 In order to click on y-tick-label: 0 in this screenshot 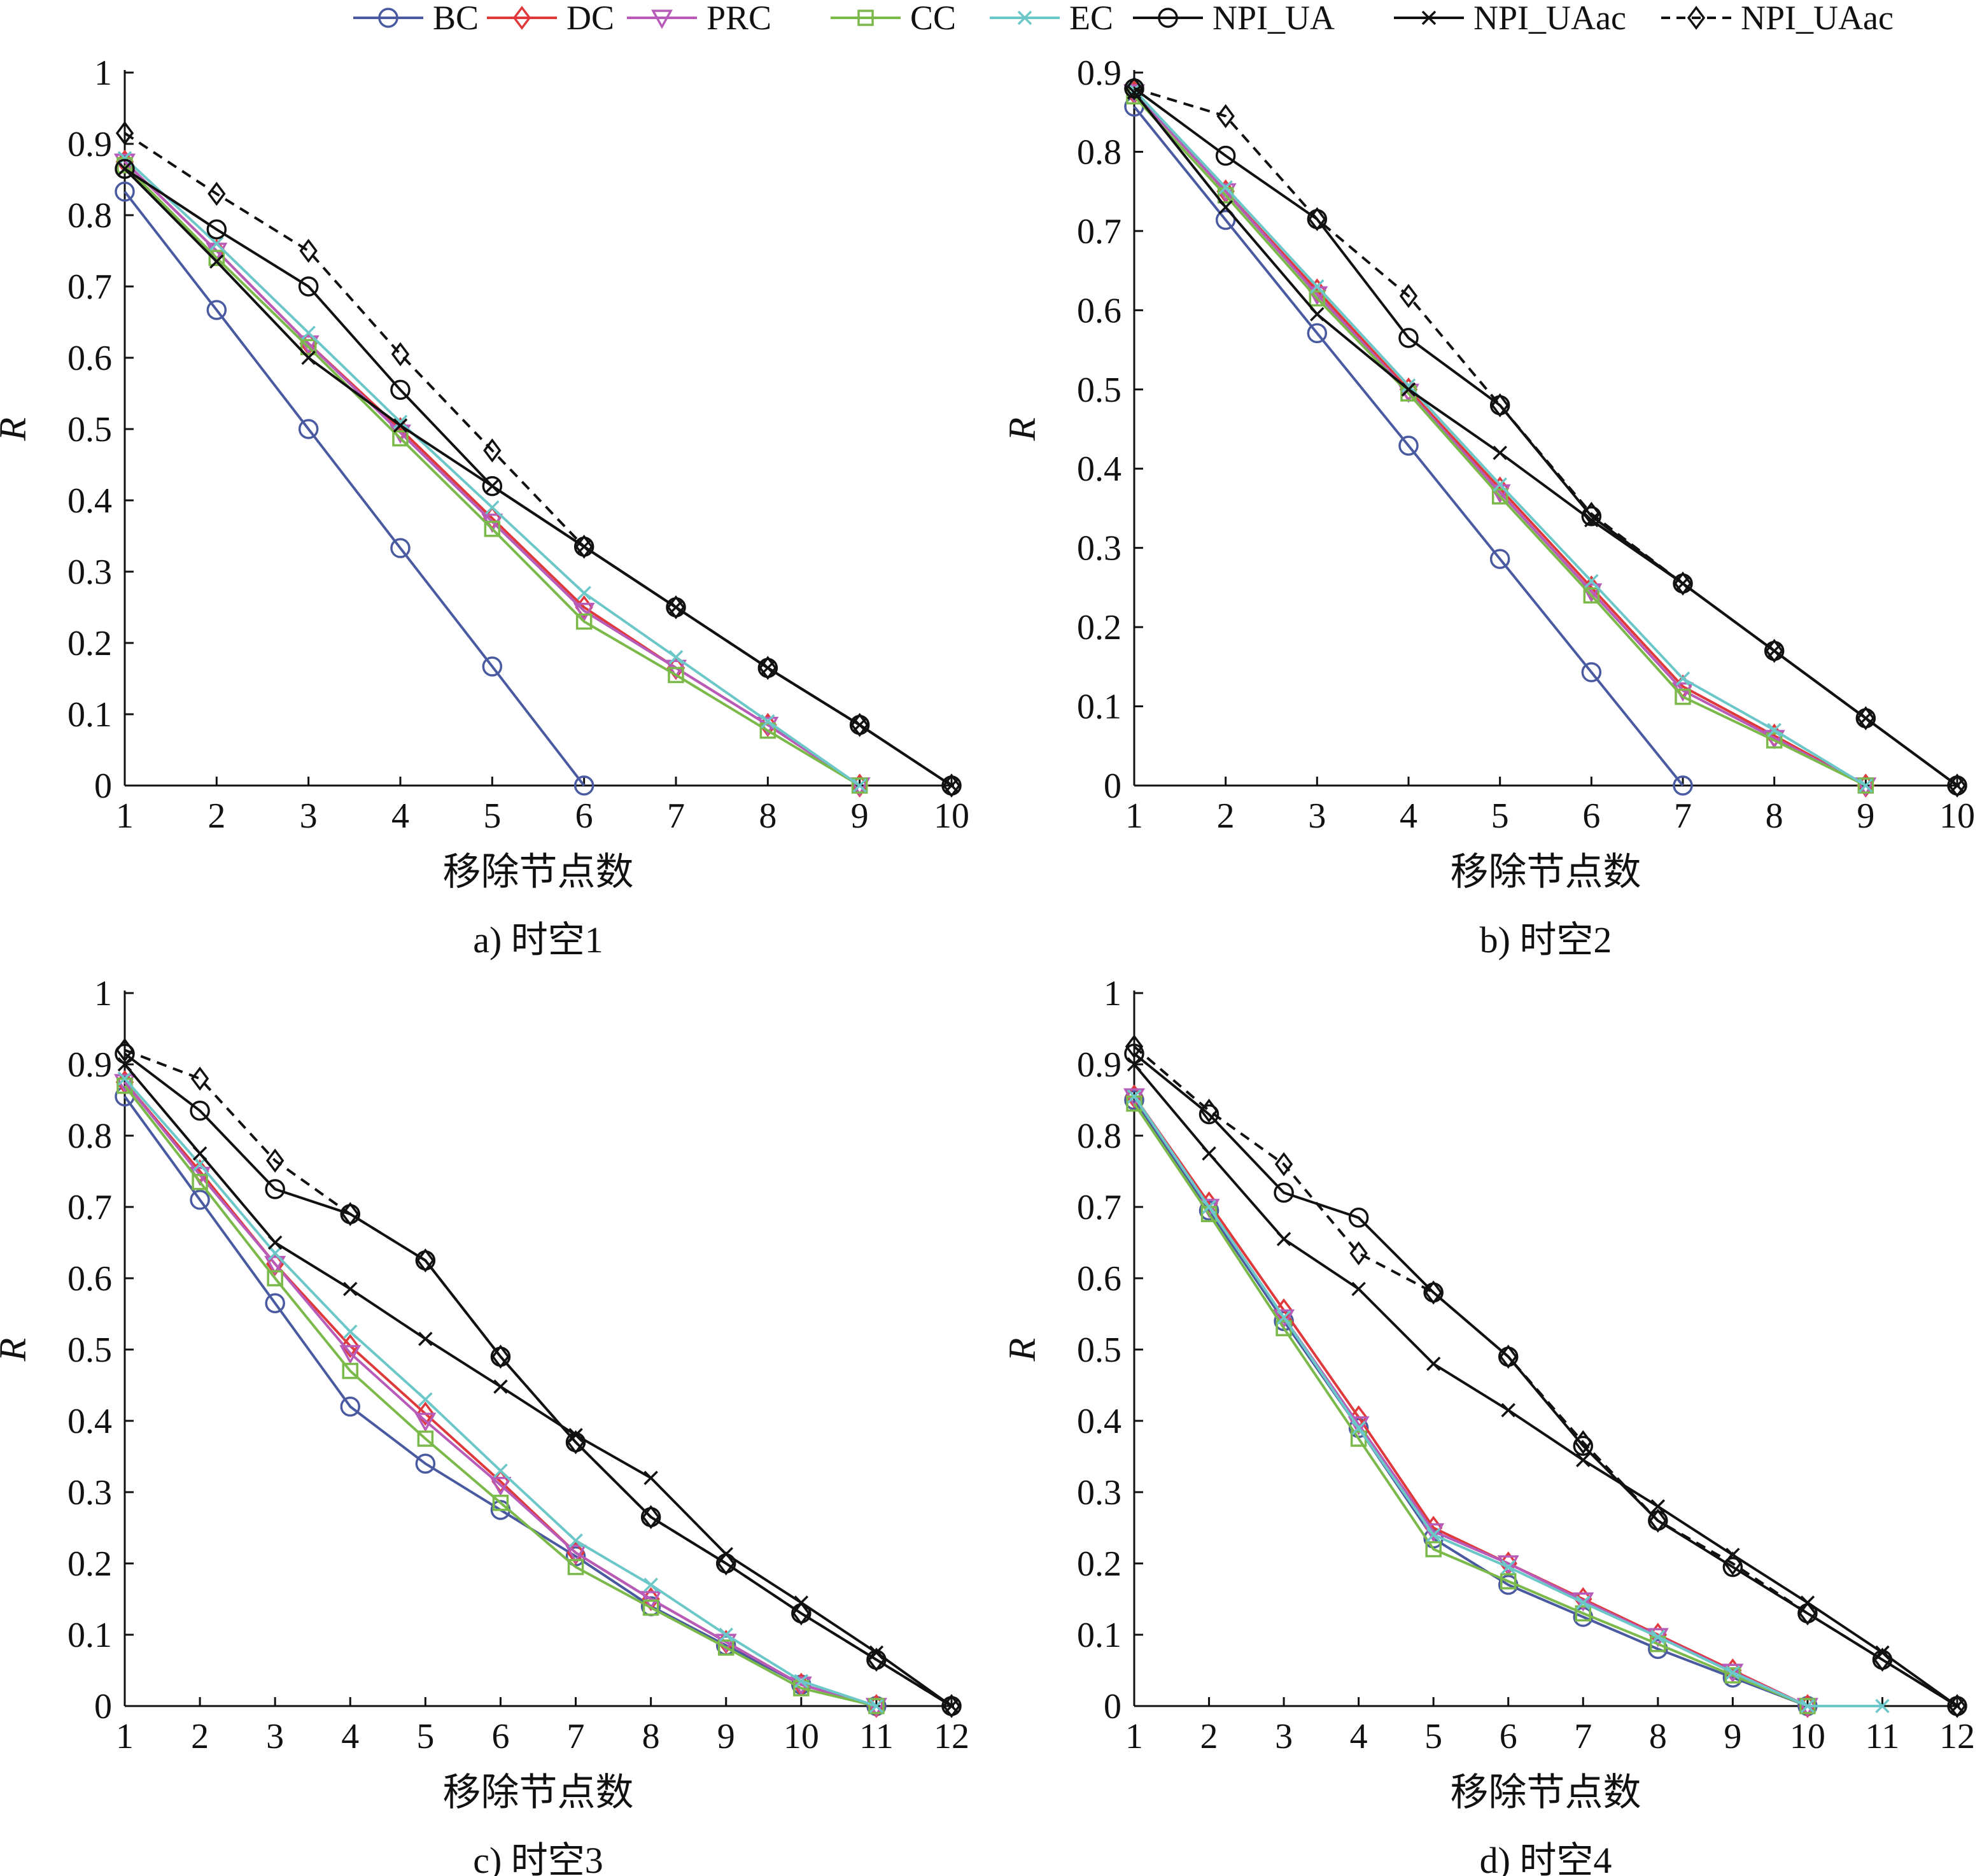, I will do `click(103, 1706)`.